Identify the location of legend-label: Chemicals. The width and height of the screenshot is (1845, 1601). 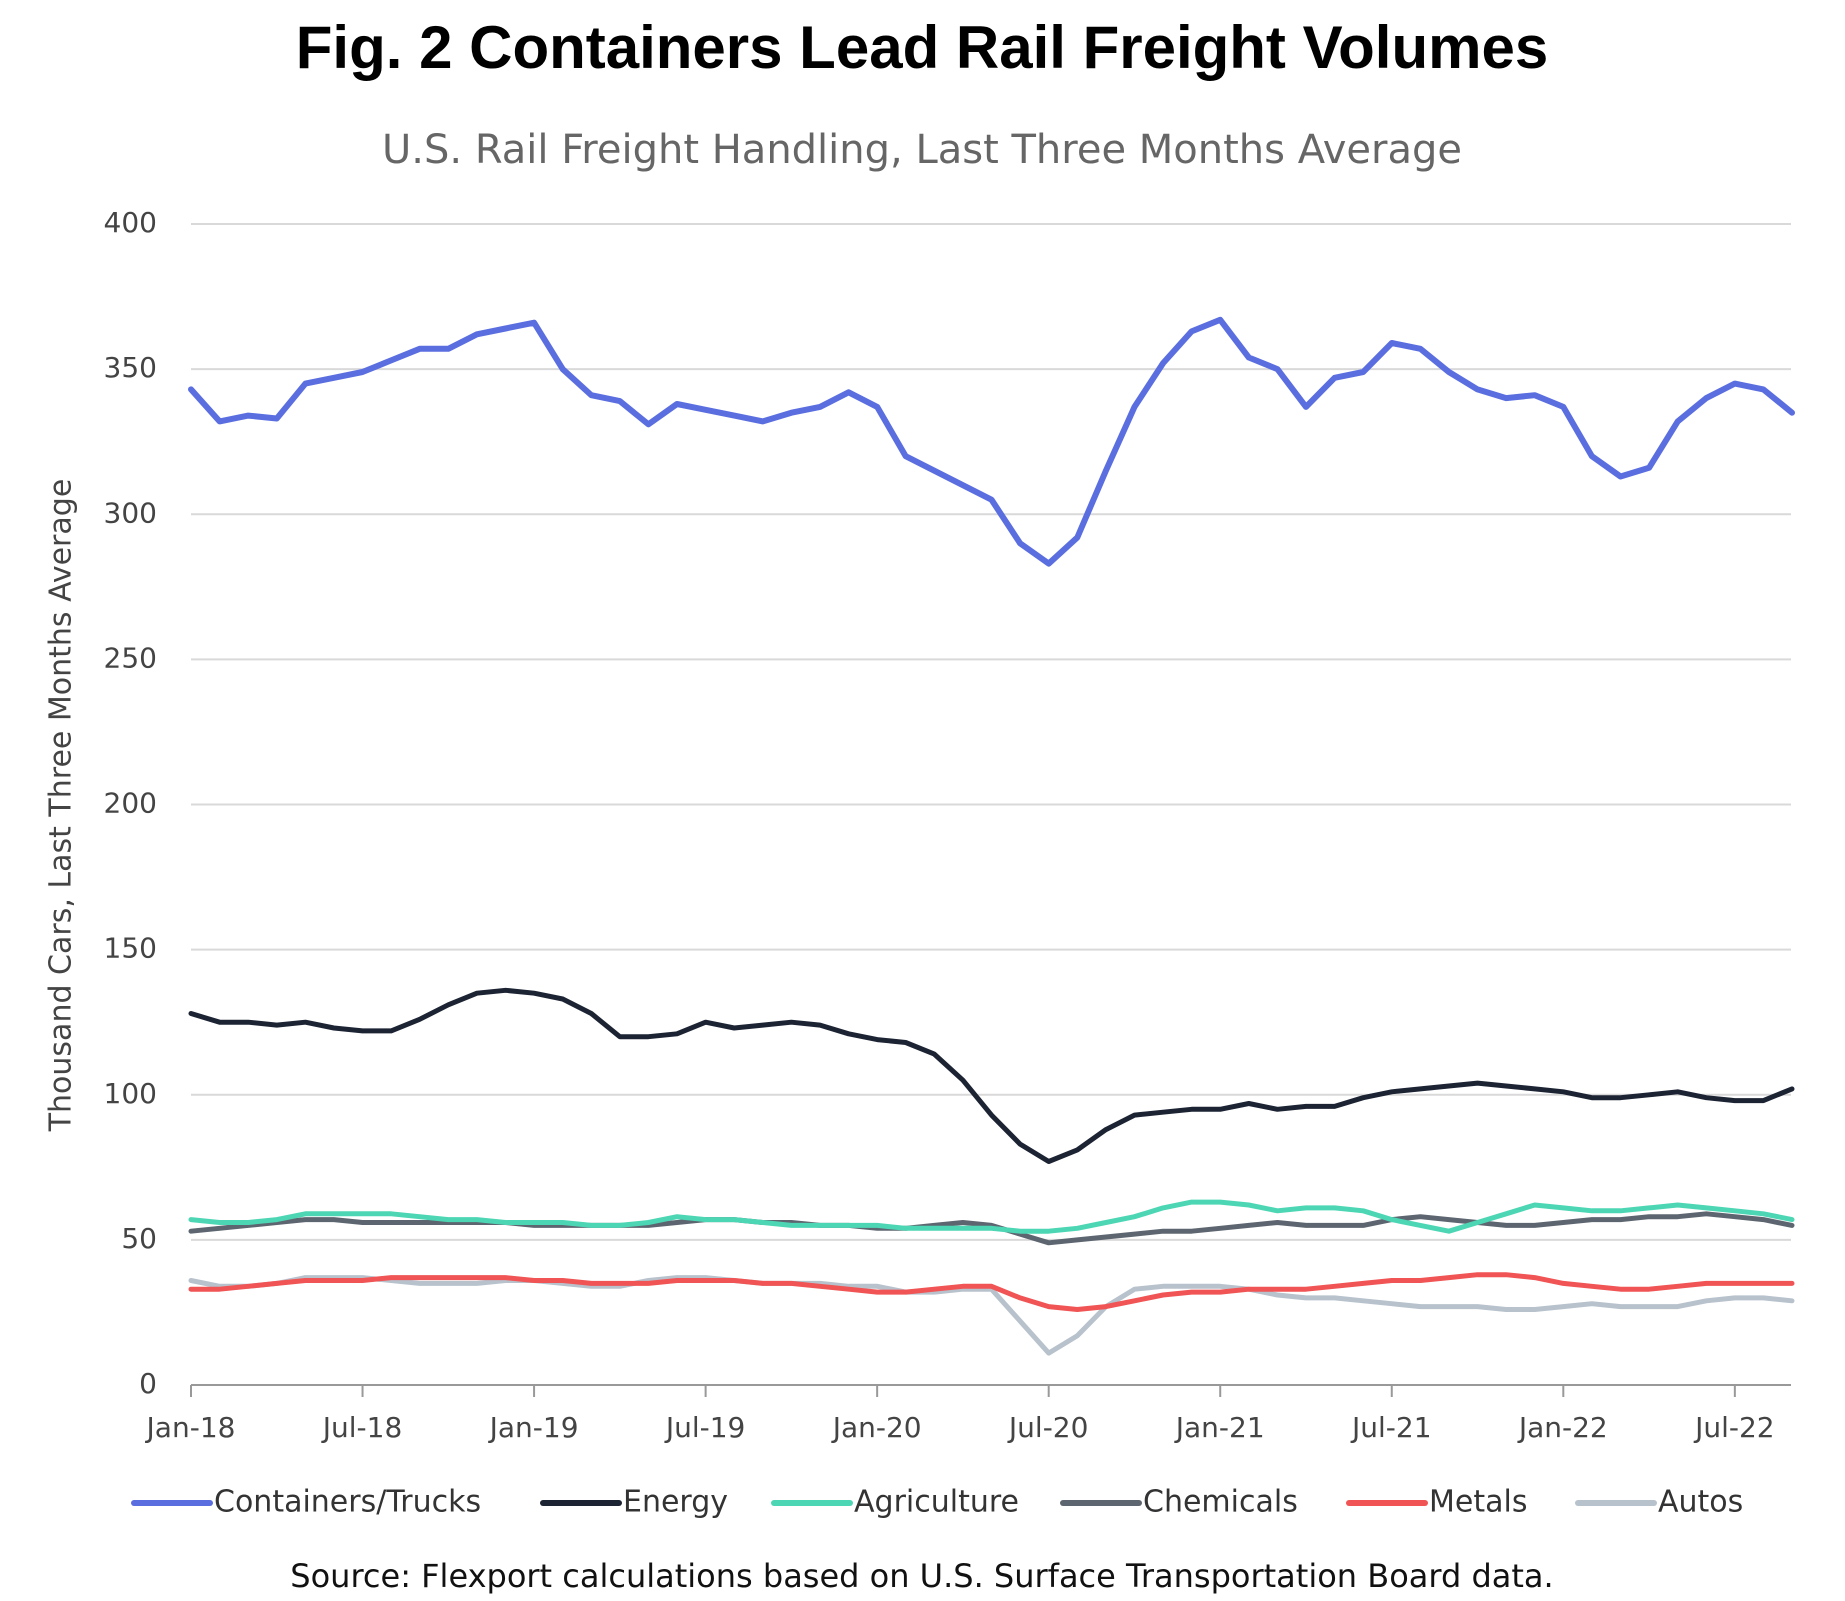
(1220, 1502).